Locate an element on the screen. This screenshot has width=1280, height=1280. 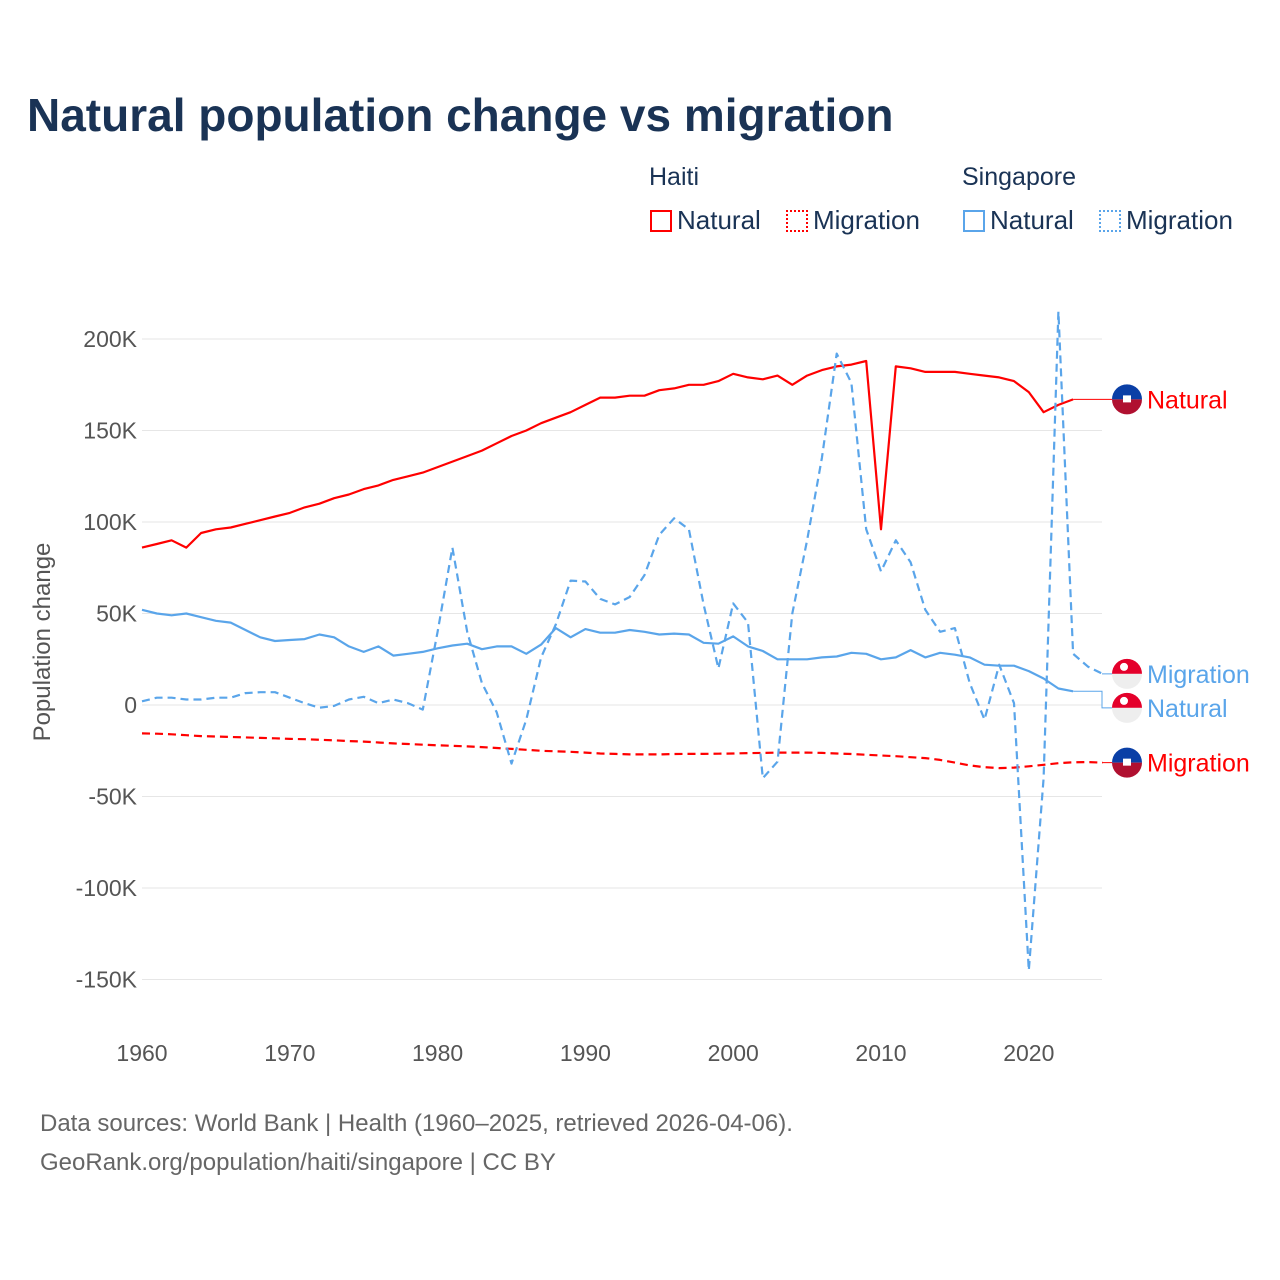
y-tick-label: 150K is located at coordinates (110, 431).